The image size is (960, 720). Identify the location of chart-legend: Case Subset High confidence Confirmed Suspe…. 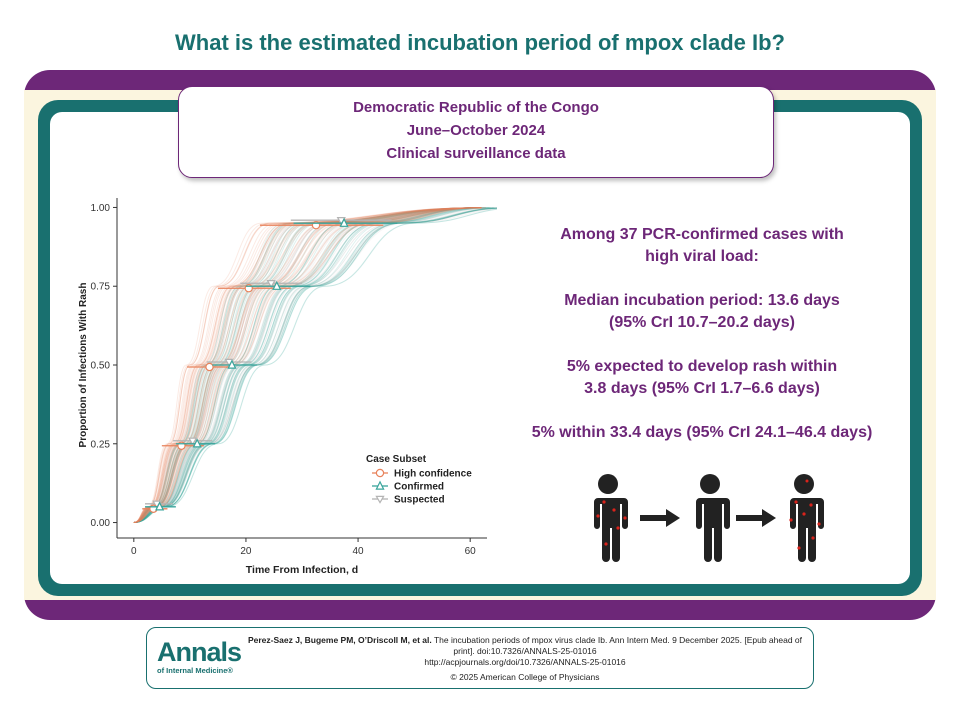
(419, 480).